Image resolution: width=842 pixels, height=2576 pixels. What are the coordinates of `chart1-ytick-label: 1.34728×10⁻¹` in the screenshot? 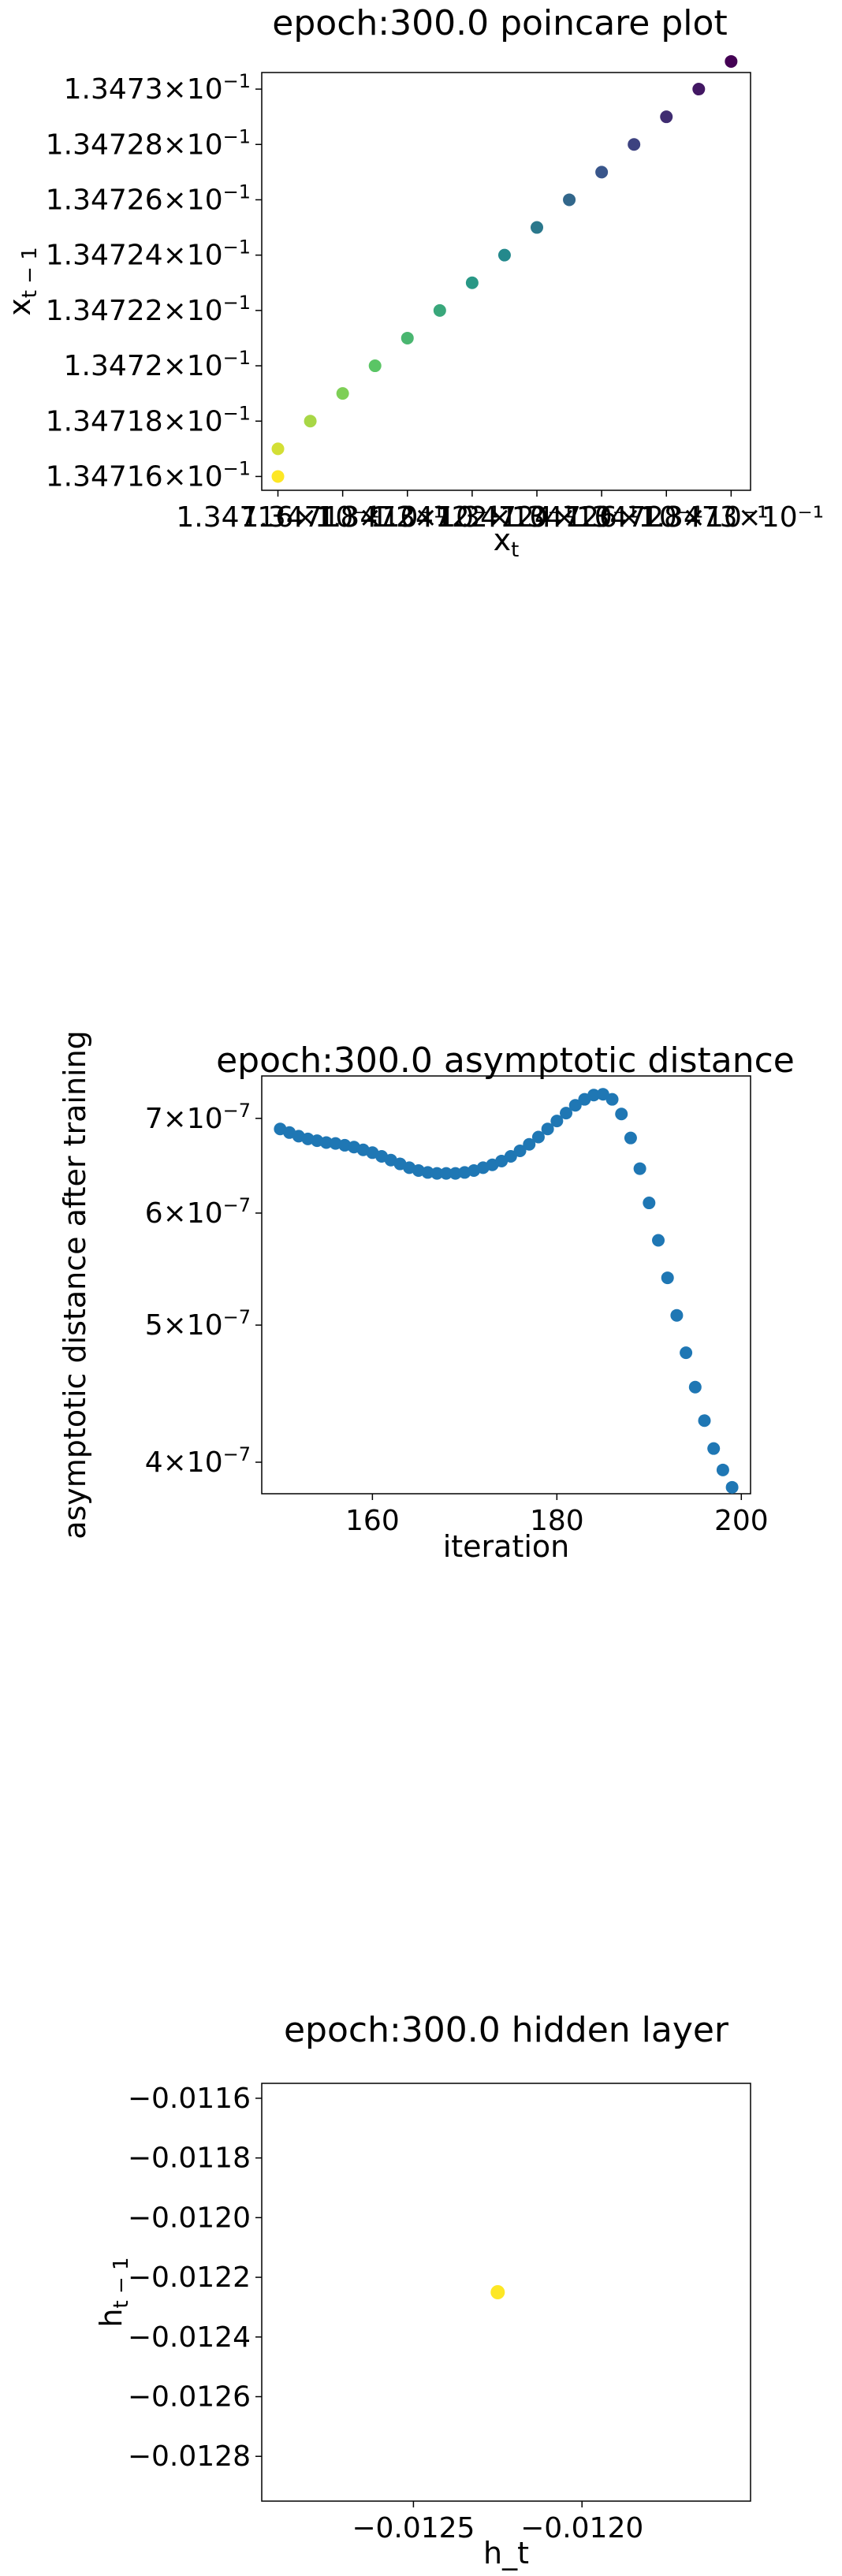 It's located at (148, 143).